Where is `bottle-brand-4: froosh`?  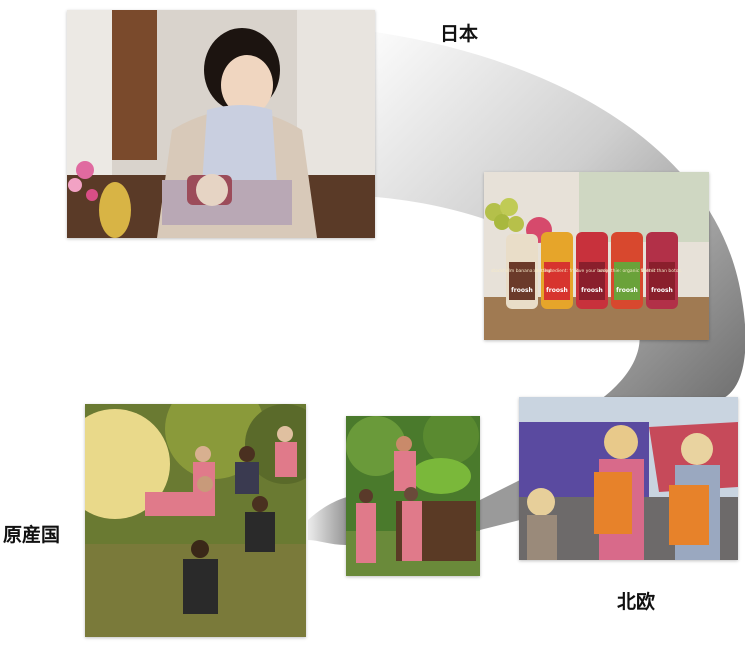
bottle-brand-4: froosh is located at coordinates (627, 290).